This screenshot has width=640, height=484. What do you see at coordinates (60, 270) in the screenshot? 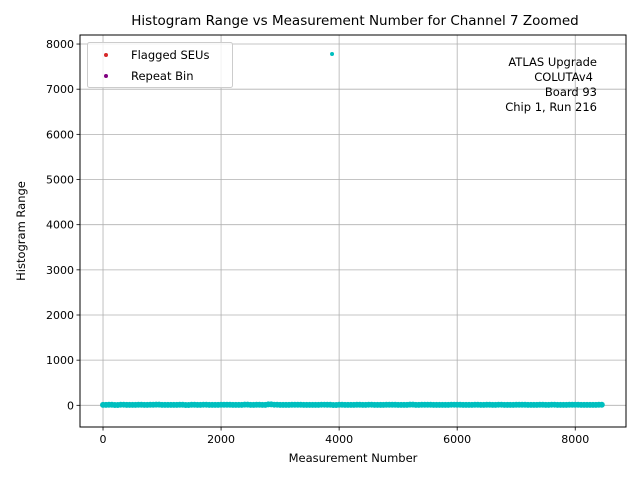
I see `y-tick-label: 3000` at bounding box center [60, 270].